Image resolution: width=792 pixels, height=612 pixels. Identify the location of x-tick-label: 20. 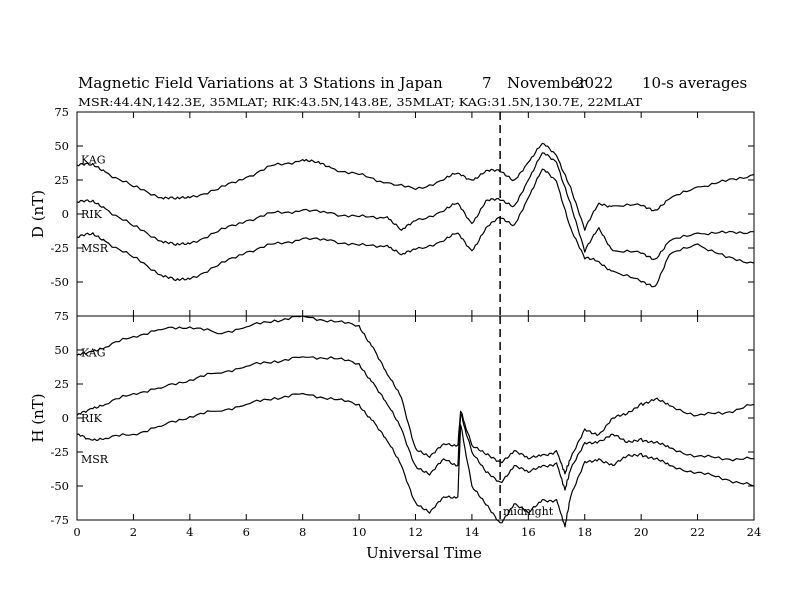
(641, 532).